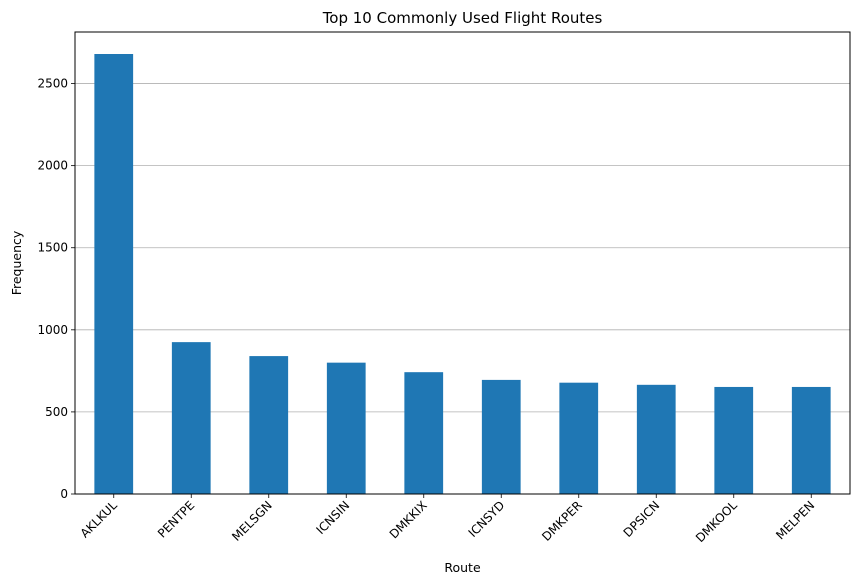  I want to click on x-axis-title: Route, so click(462, 567).